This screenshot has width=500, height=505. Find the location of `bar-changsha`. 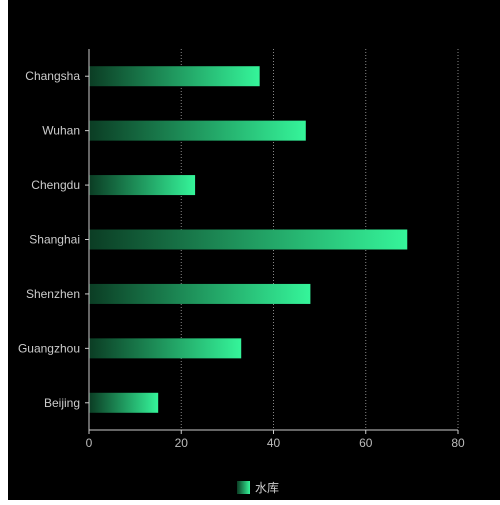

bar-changsha is located at coordinates (174, 76).